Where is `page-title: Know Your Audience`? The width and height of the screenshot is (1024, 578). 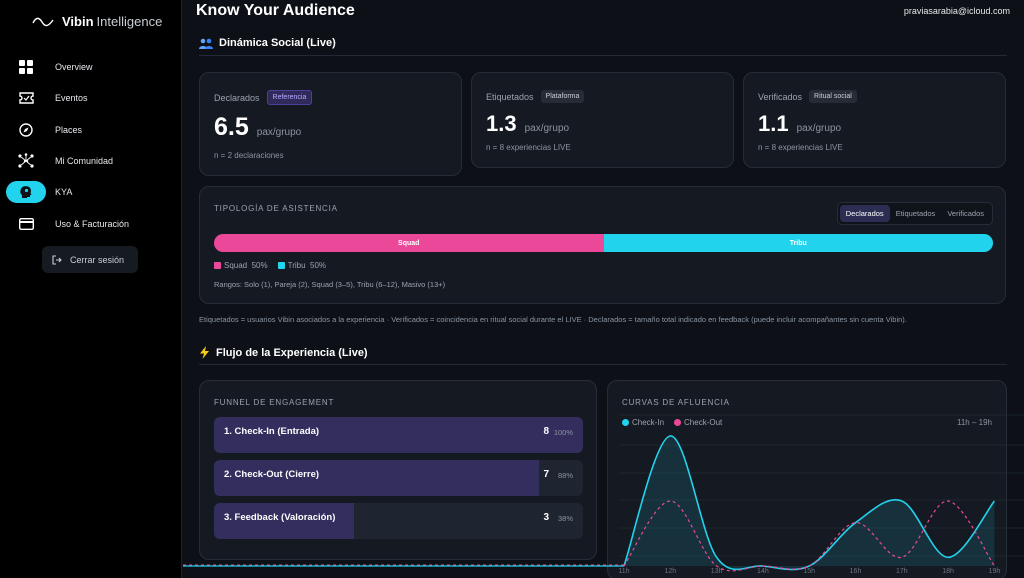
page-title: Know Your Audience is located at coordinates (275, 10).